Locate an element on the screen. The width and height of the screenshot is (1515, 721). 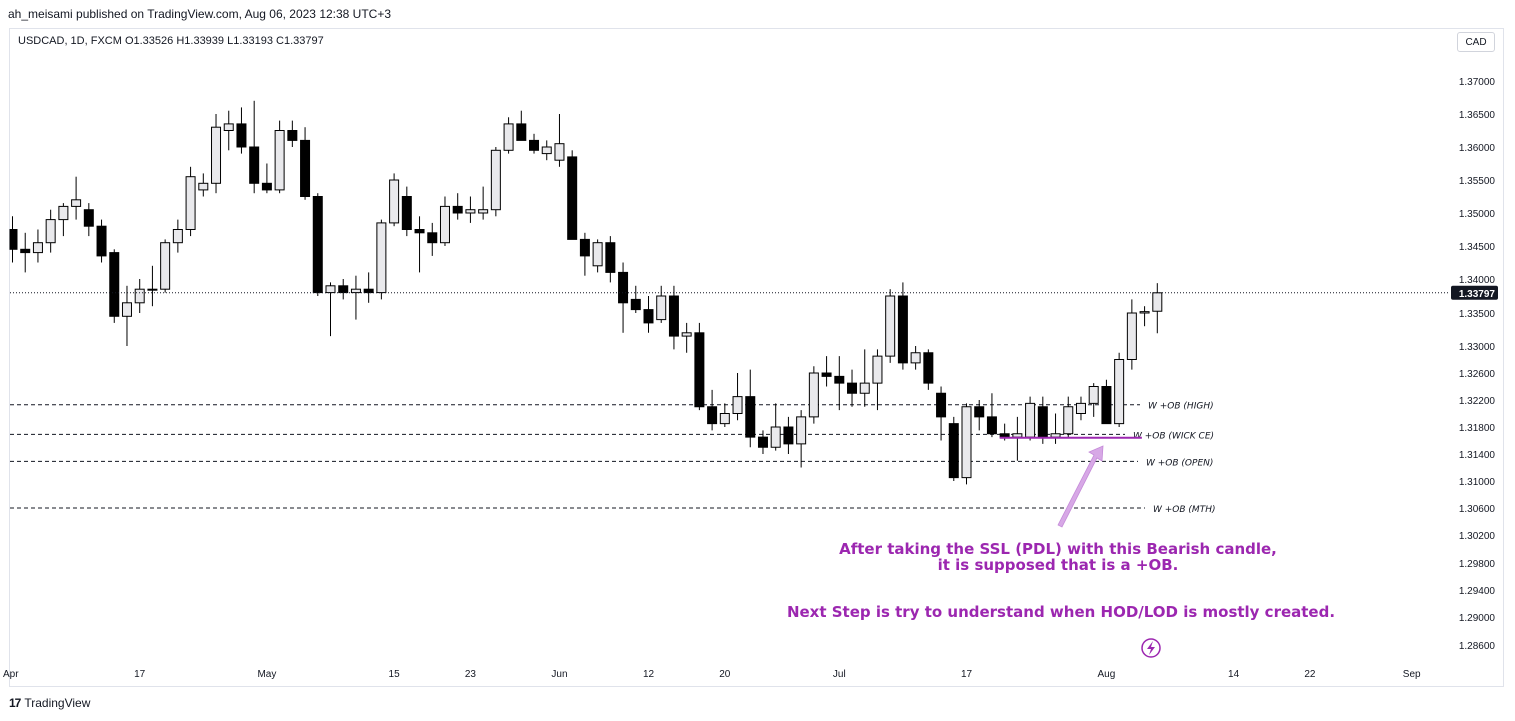
tradingview-logo-text: TradingView is located at coordinates (57, 703).